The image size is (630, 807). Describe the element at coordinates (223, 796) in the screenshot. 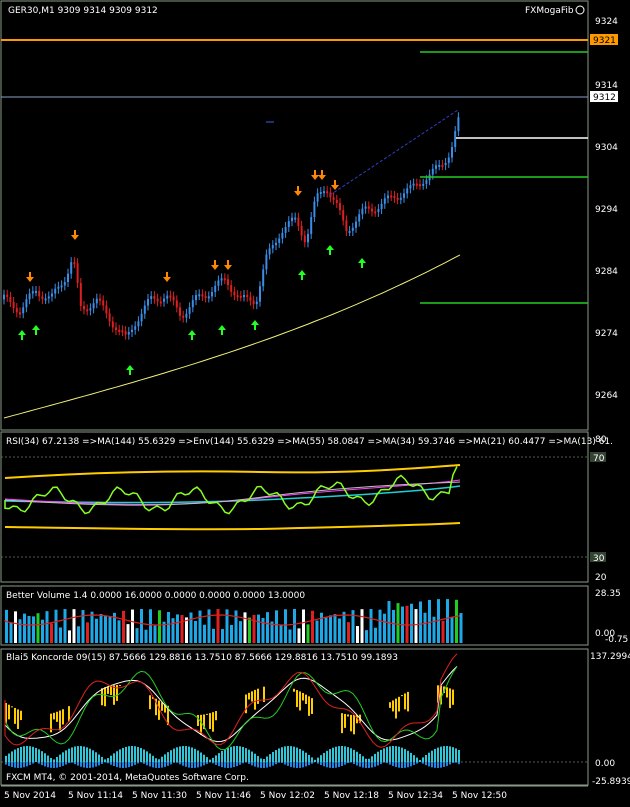

I see `svg-text: 5 Nov 11:46` at that location.